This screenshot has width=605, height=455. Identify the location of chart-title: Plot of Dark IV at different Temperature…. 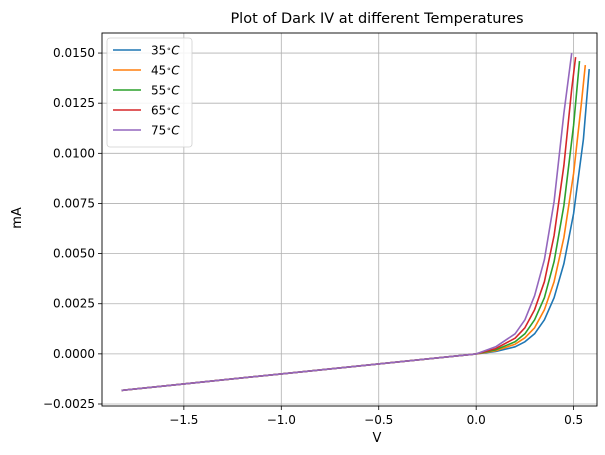
(376, 19).